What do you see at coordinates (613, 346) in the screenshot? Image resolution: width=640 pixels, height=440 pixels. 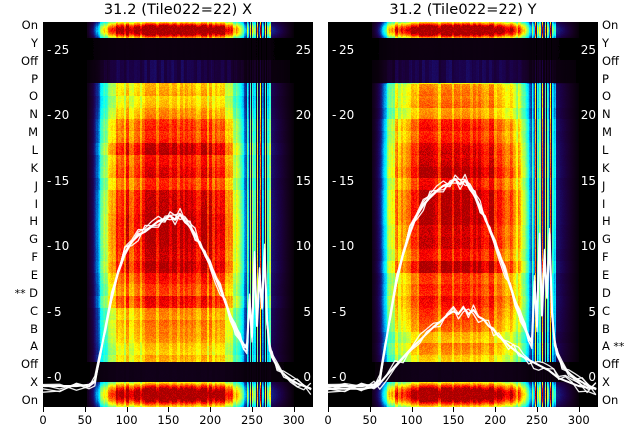 I see `category-label-right-18: A **` at bounding box center [613, 346].